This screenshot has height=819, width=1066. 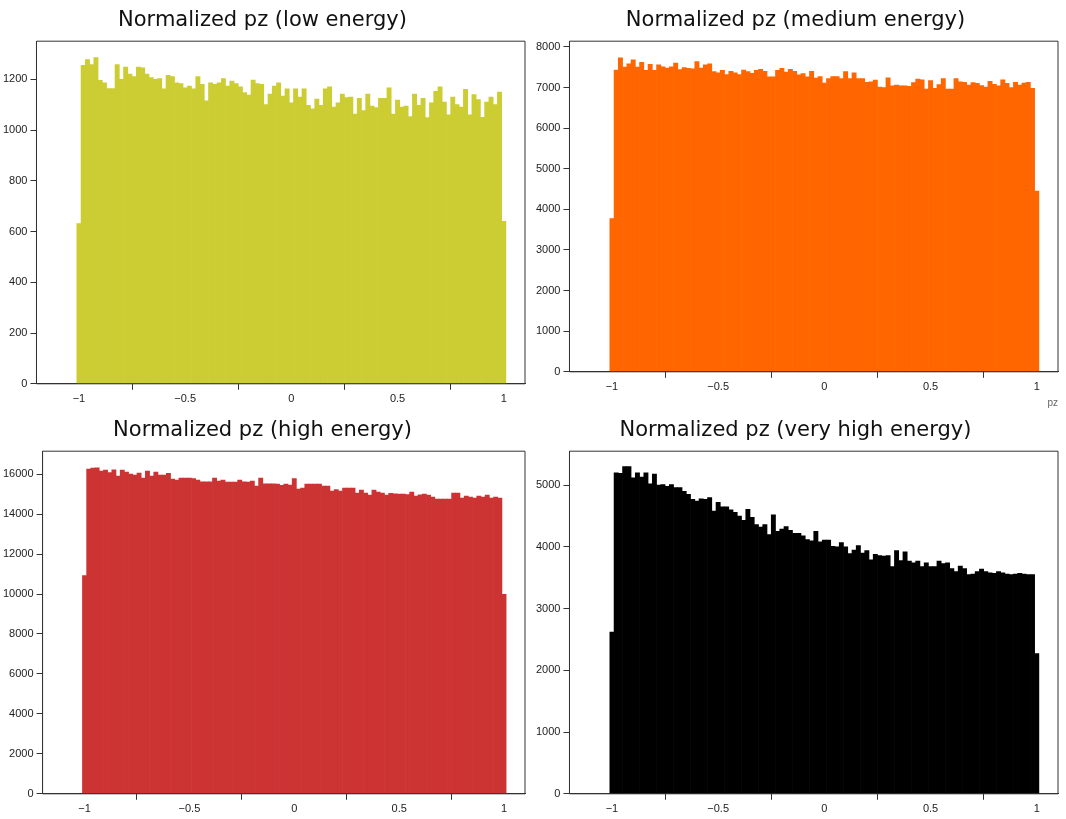 What do you see at coordinates (548, 86) in the screenshot?
I see `y-tick-label: 7000` at bounding box center [548, 86].